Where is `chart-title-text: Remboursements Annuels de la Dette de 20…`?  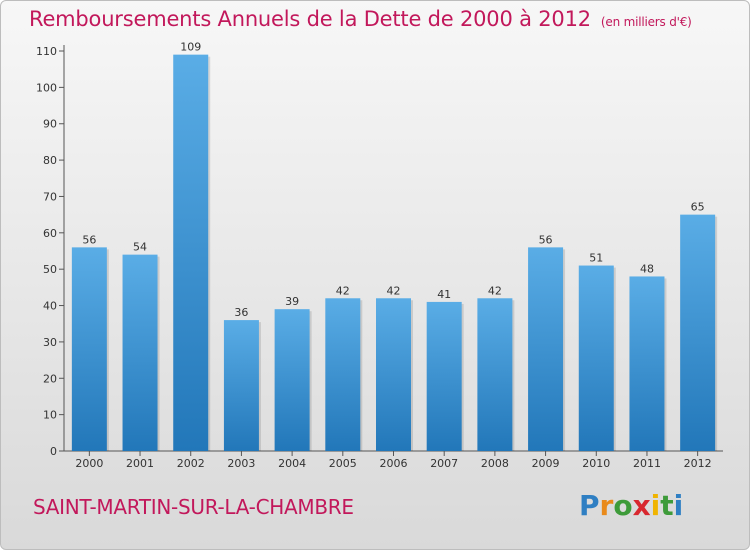 chart-title-text: Remboursements Annuels de la Dette de 20… is located at coordinates (310, 19).